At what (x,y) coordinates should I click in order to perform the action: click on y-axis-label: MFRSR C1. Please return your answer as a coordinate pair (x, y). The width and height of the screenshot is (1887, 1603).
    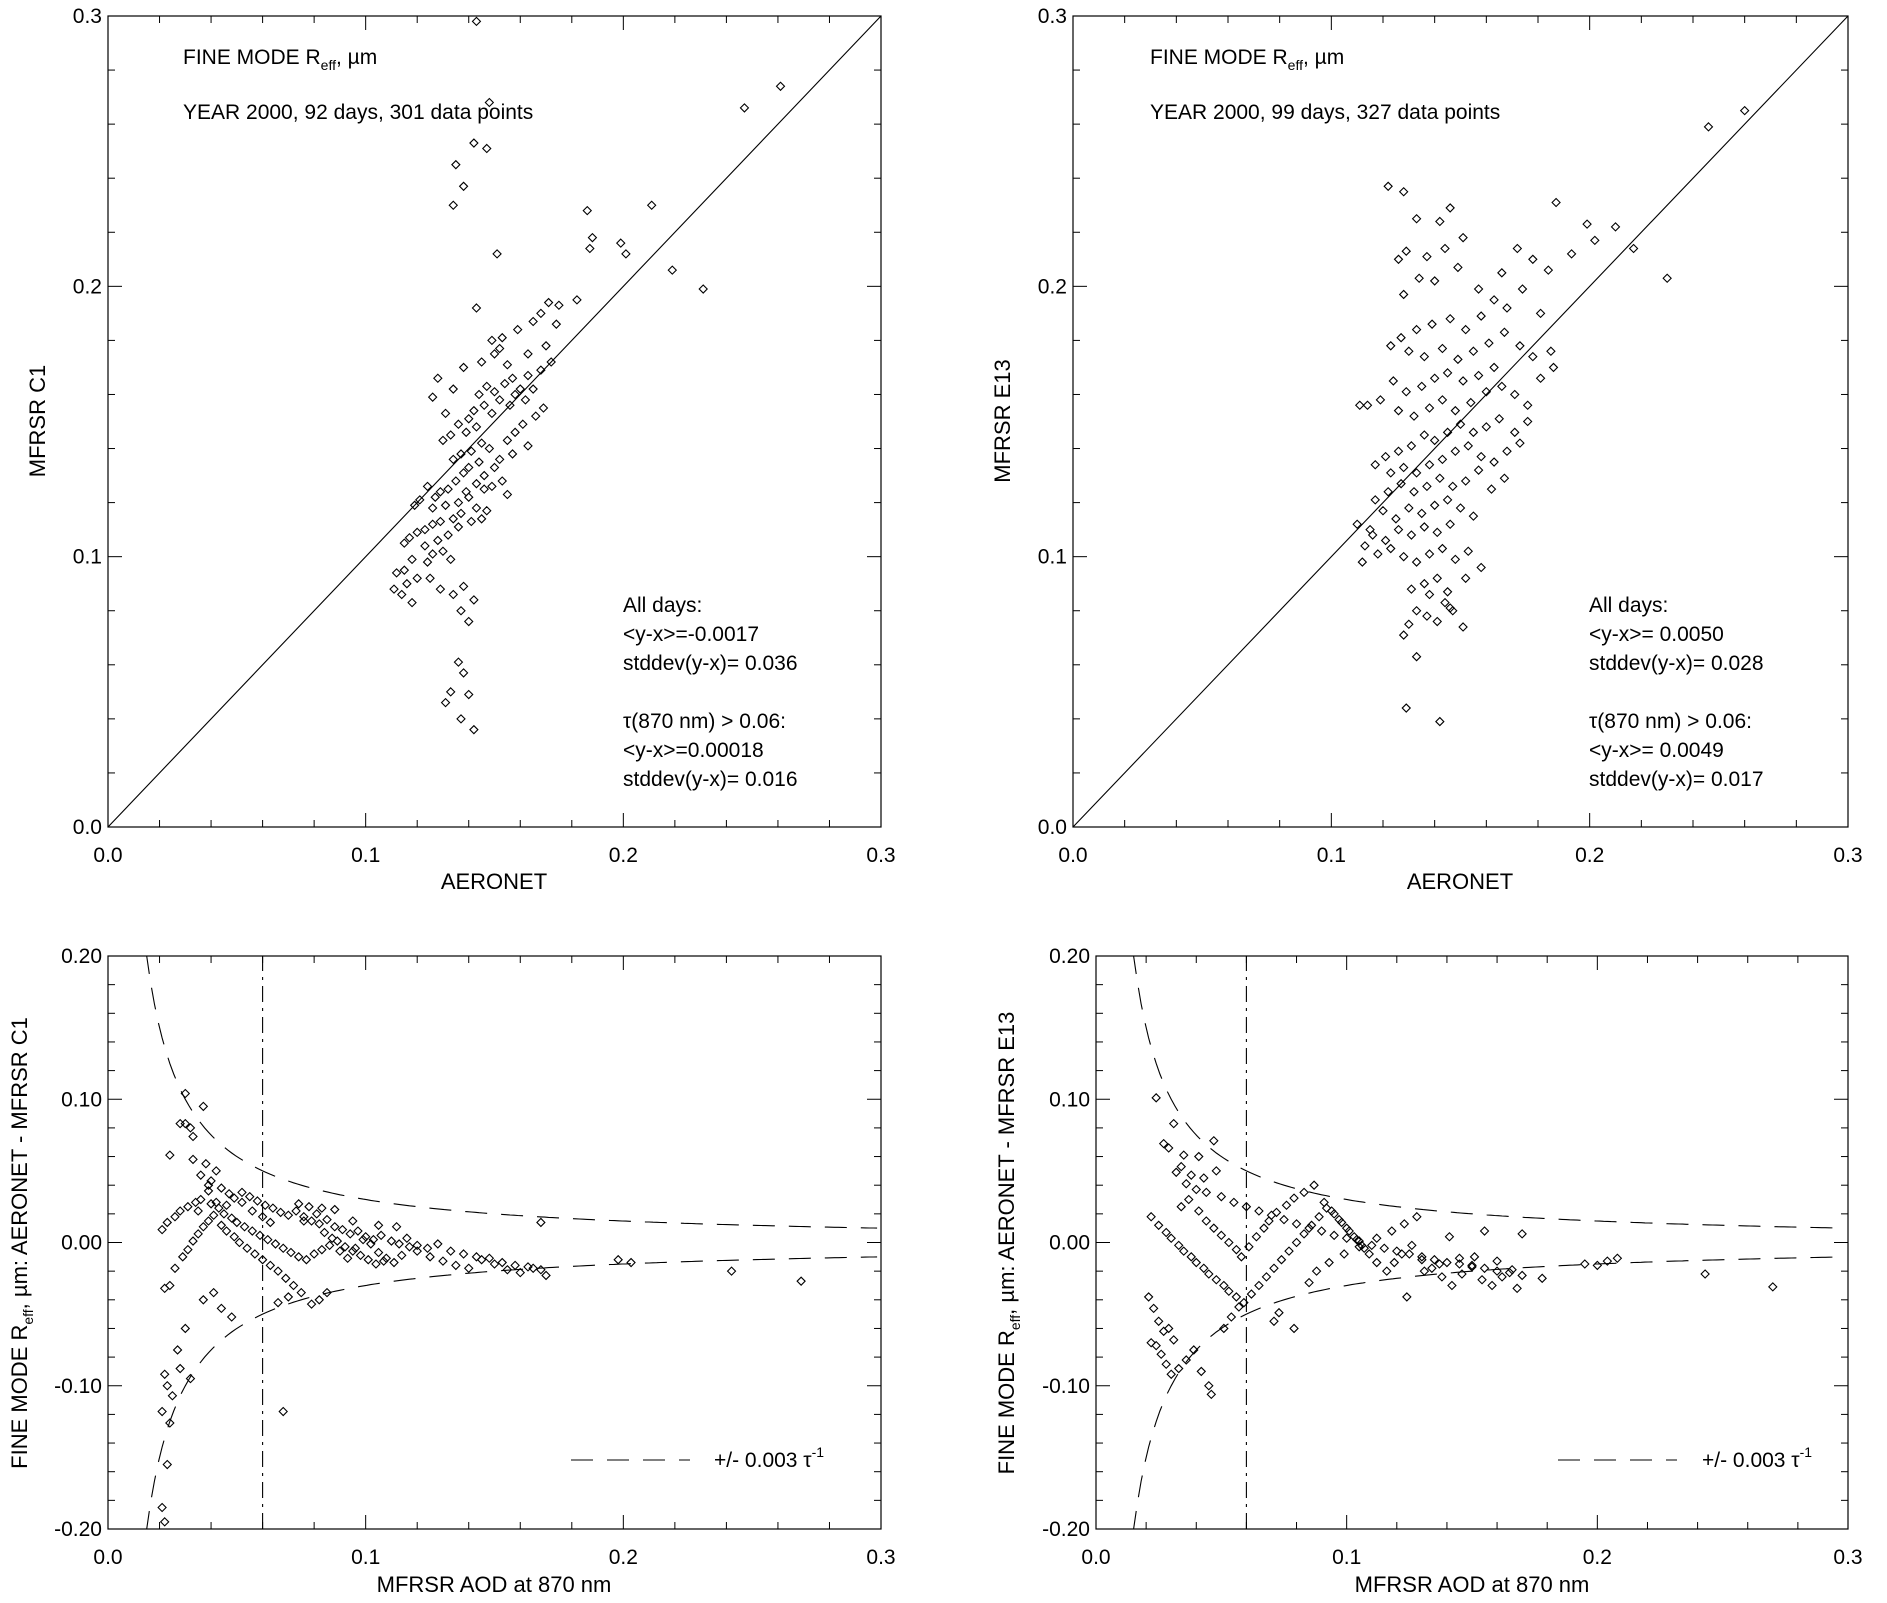
    Looking at the image, I should click on (37, 421).